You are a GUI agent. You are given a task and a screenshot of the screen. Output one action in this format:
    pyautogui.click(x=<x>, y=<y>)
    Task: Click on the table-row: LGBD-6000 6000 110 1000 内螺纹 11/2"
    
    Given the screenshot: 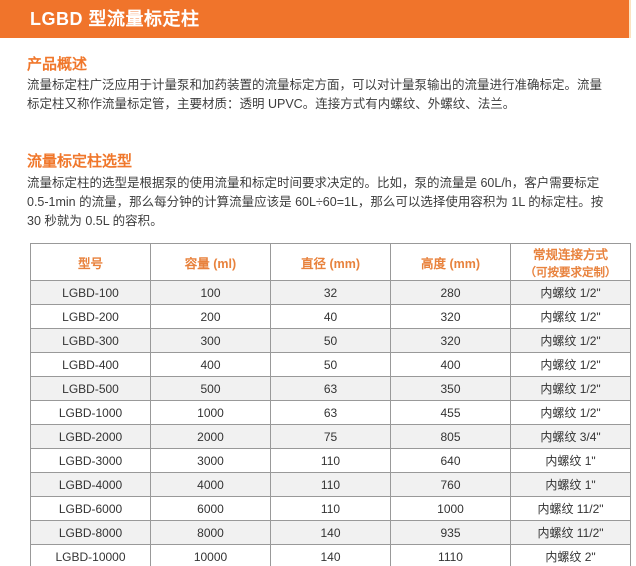 What is the action you would take?
    pyautogui.click(x=330, y=508)
    